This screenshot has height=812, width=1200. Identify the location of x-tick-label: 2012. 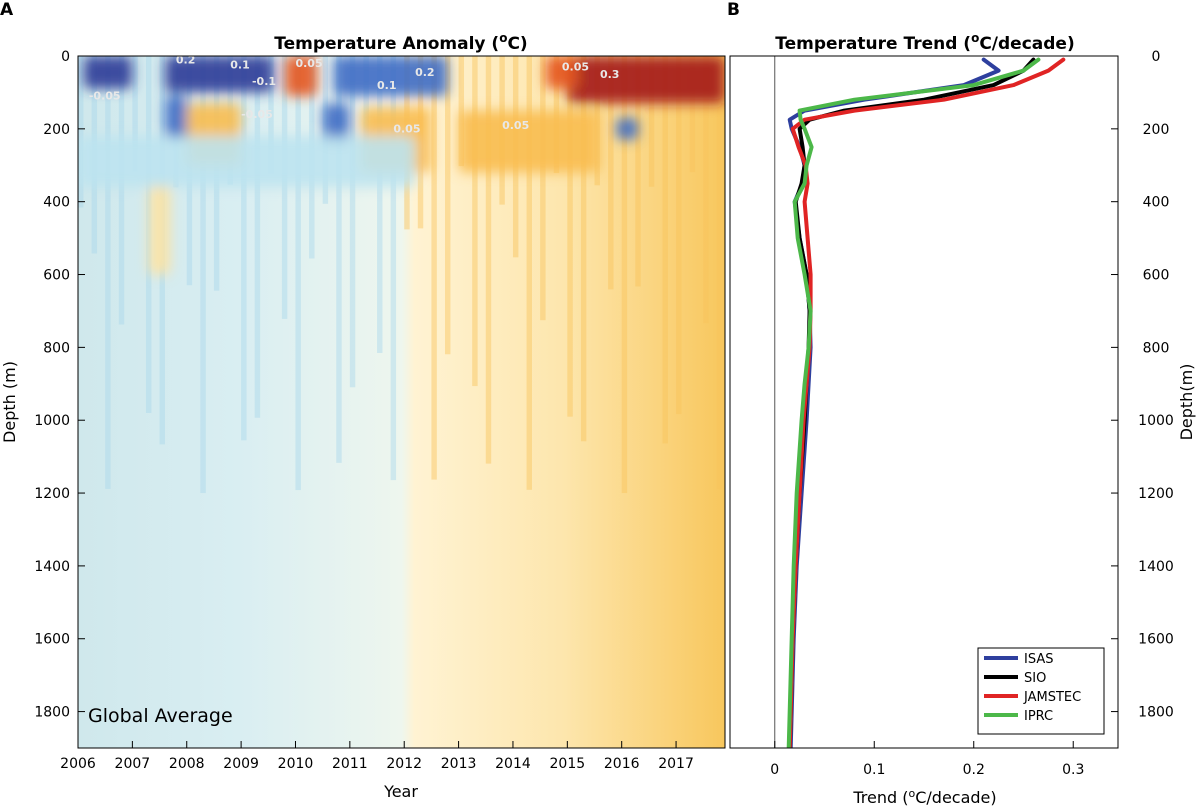
(404, 764).